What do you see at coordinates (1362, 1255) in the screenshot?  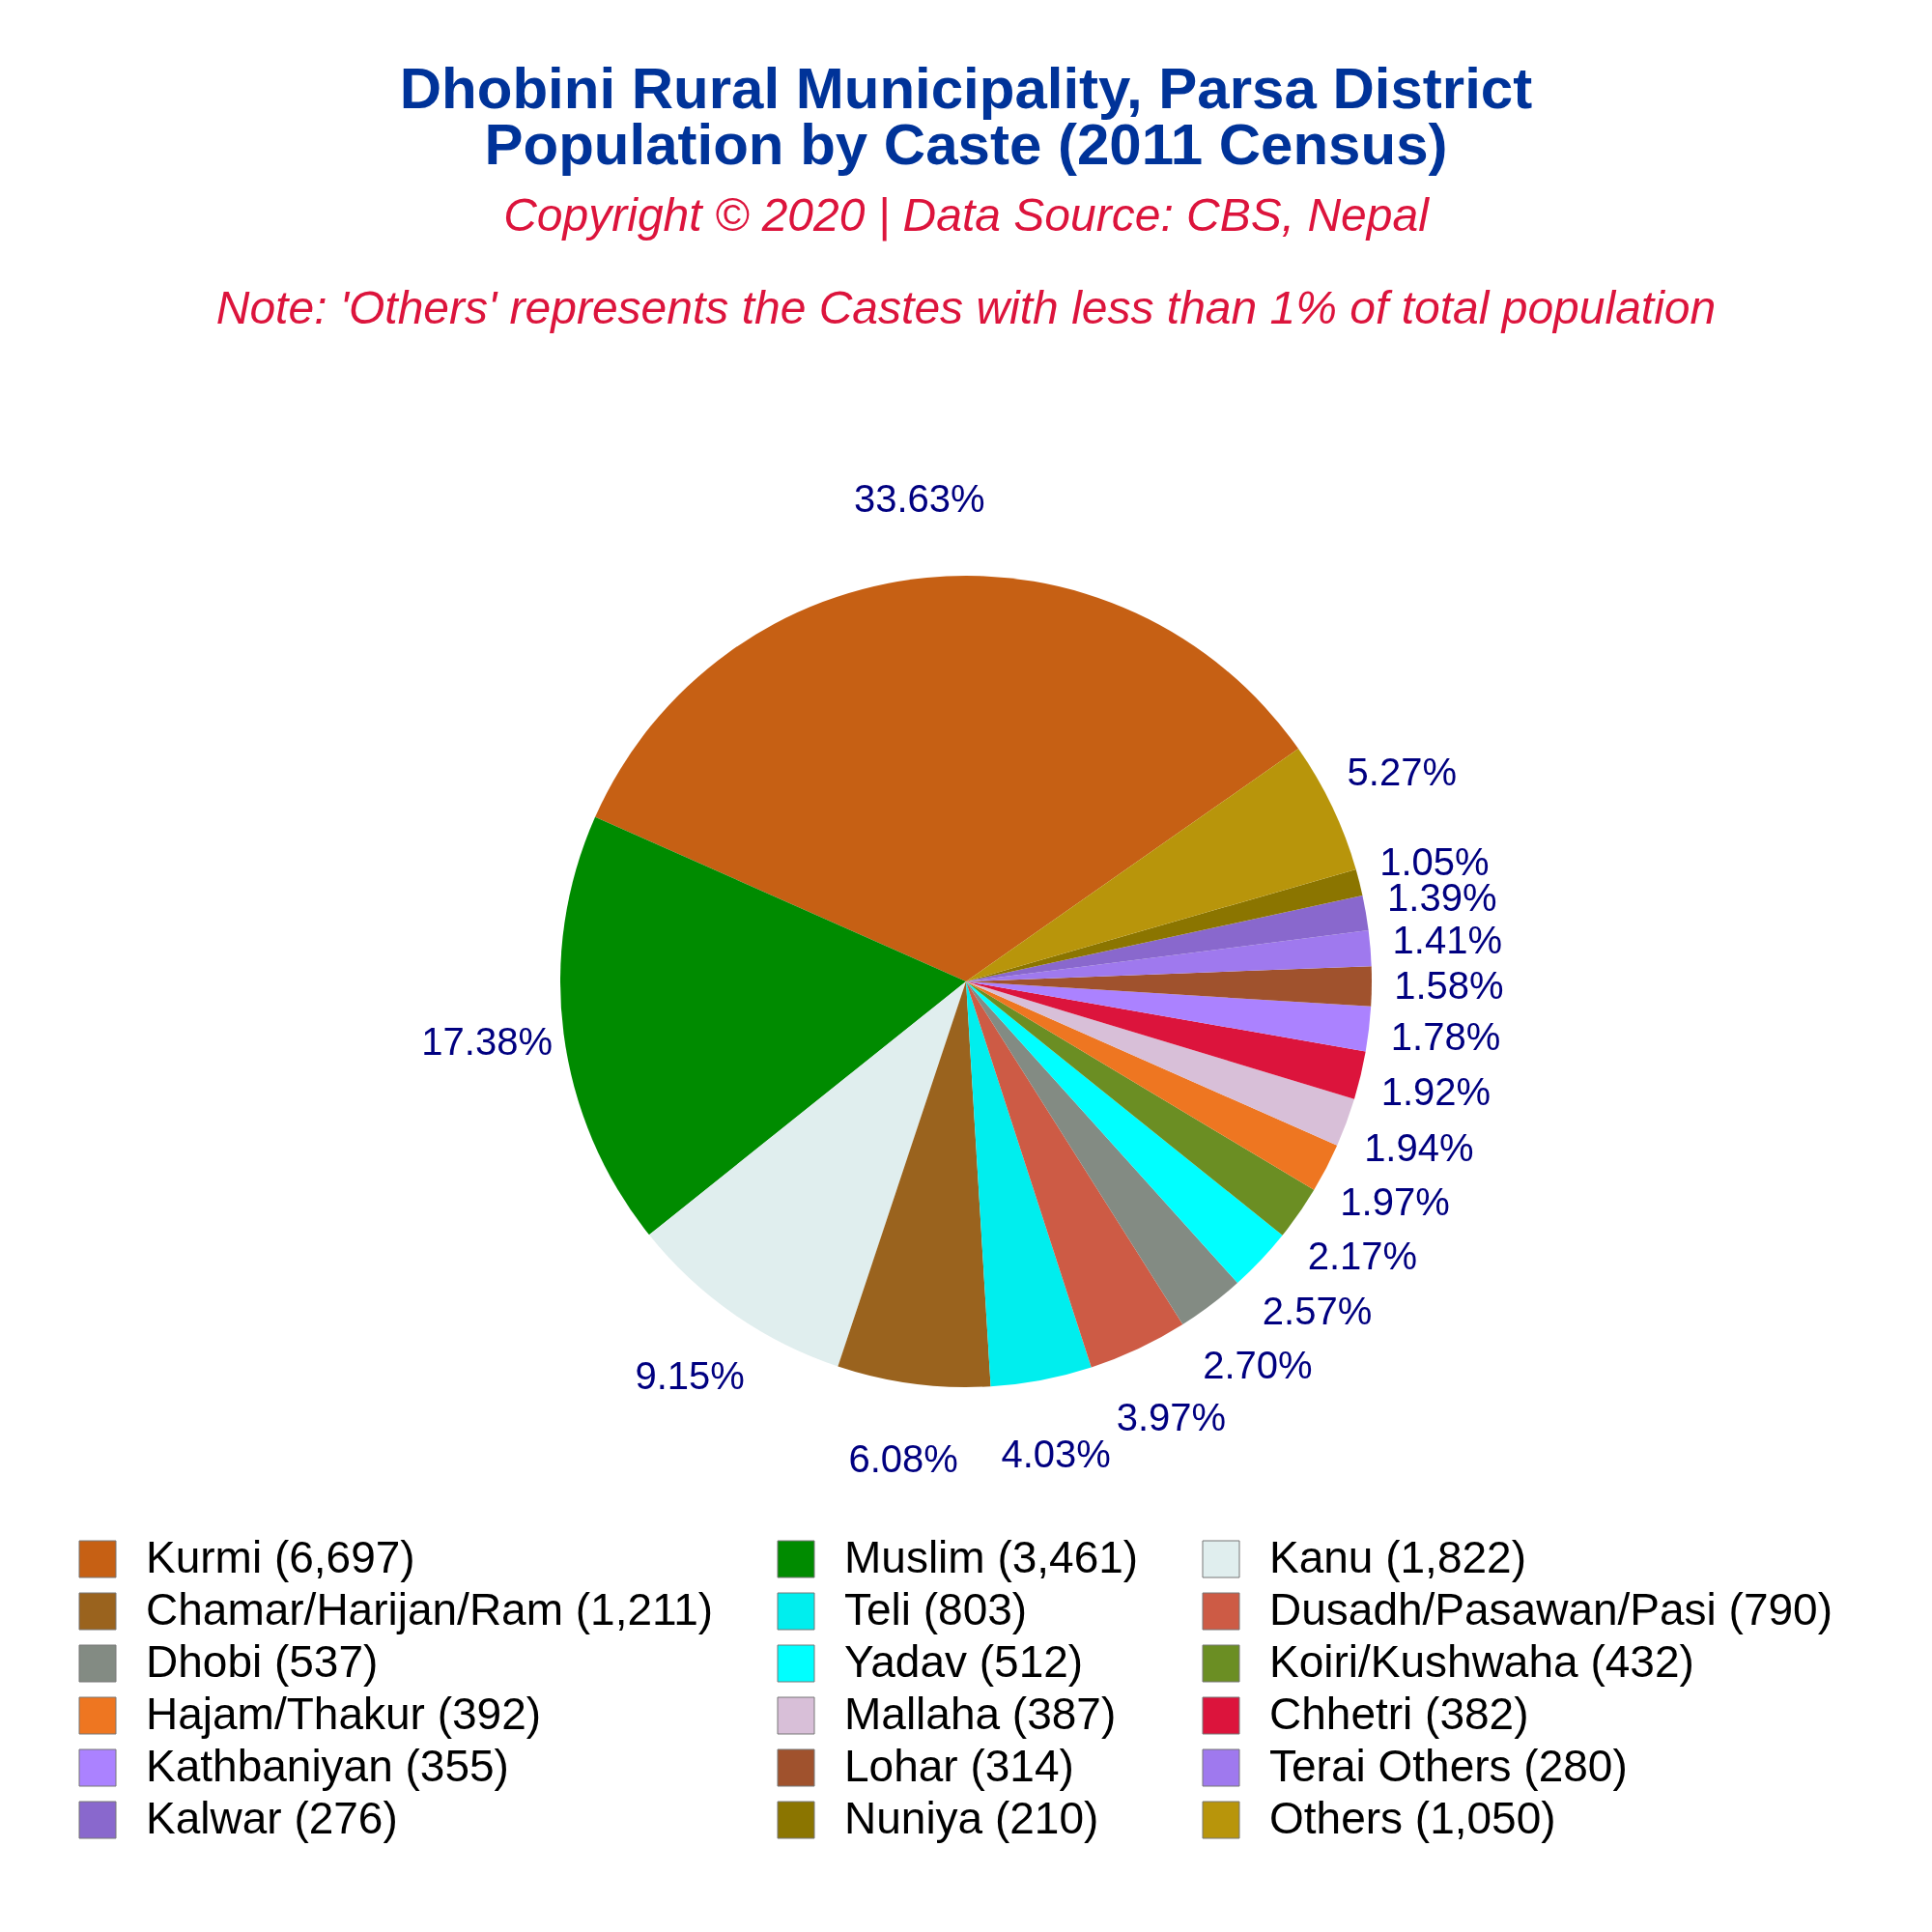 I see `data-label: 2.17%` at bounding box center [1362, 1255].